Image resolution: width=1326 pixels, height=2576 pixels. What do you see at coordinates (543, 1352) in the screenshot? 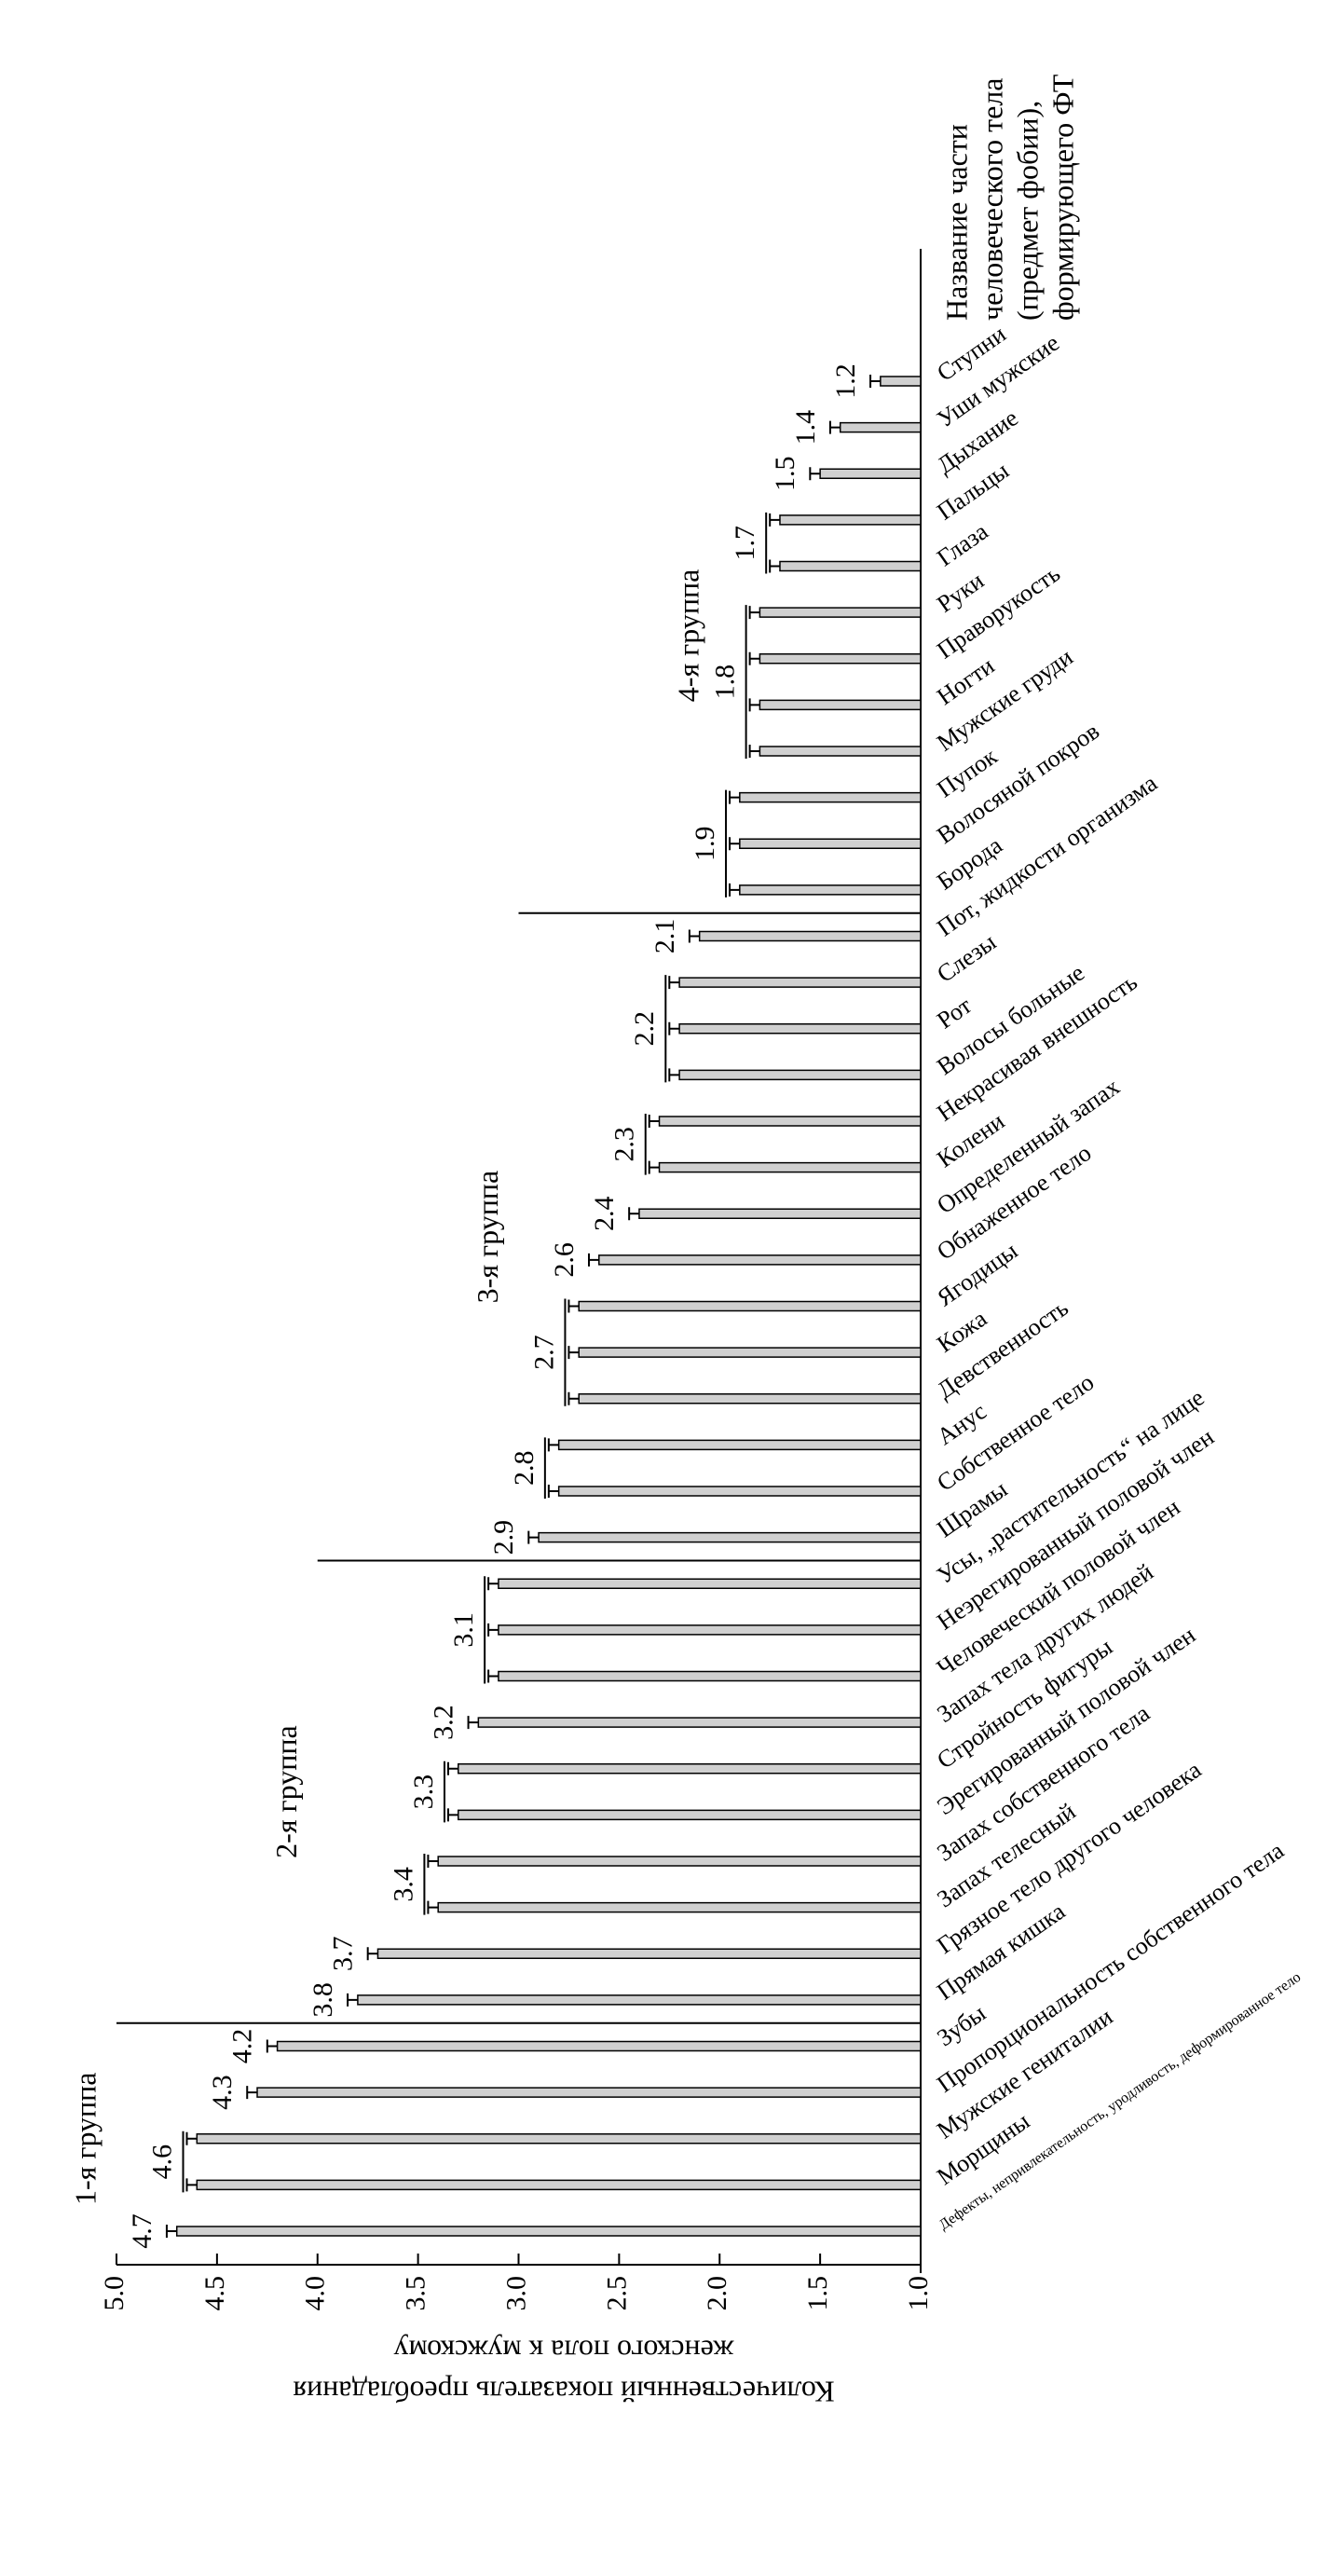
I see `value-label: 2.7` at bounding box center [543, 1352].